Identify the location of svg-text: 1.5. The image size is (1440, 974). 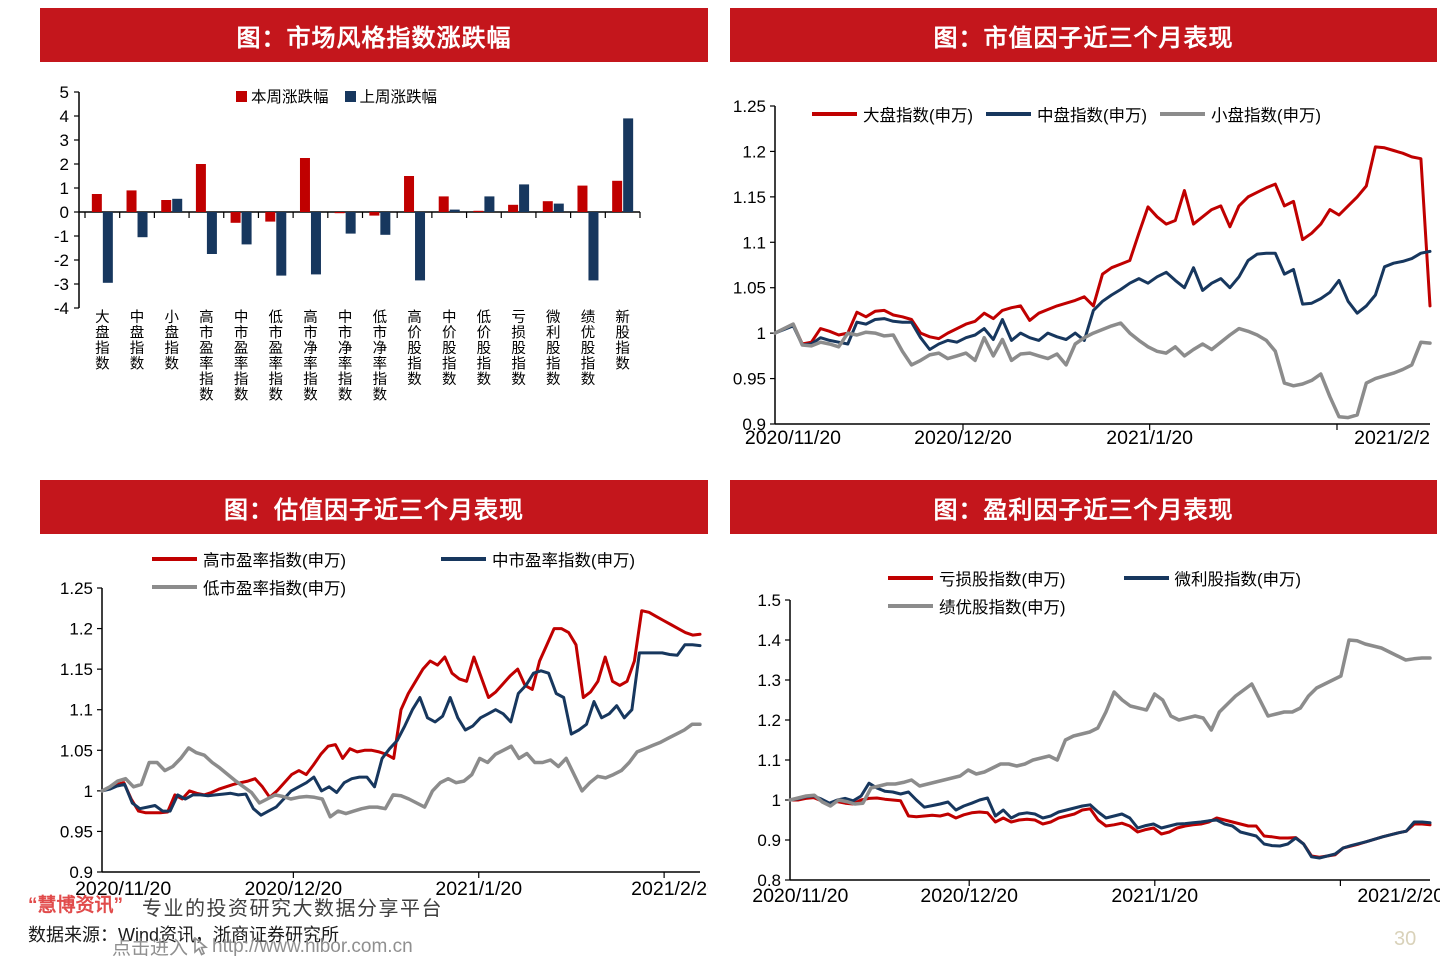
(769, 600).